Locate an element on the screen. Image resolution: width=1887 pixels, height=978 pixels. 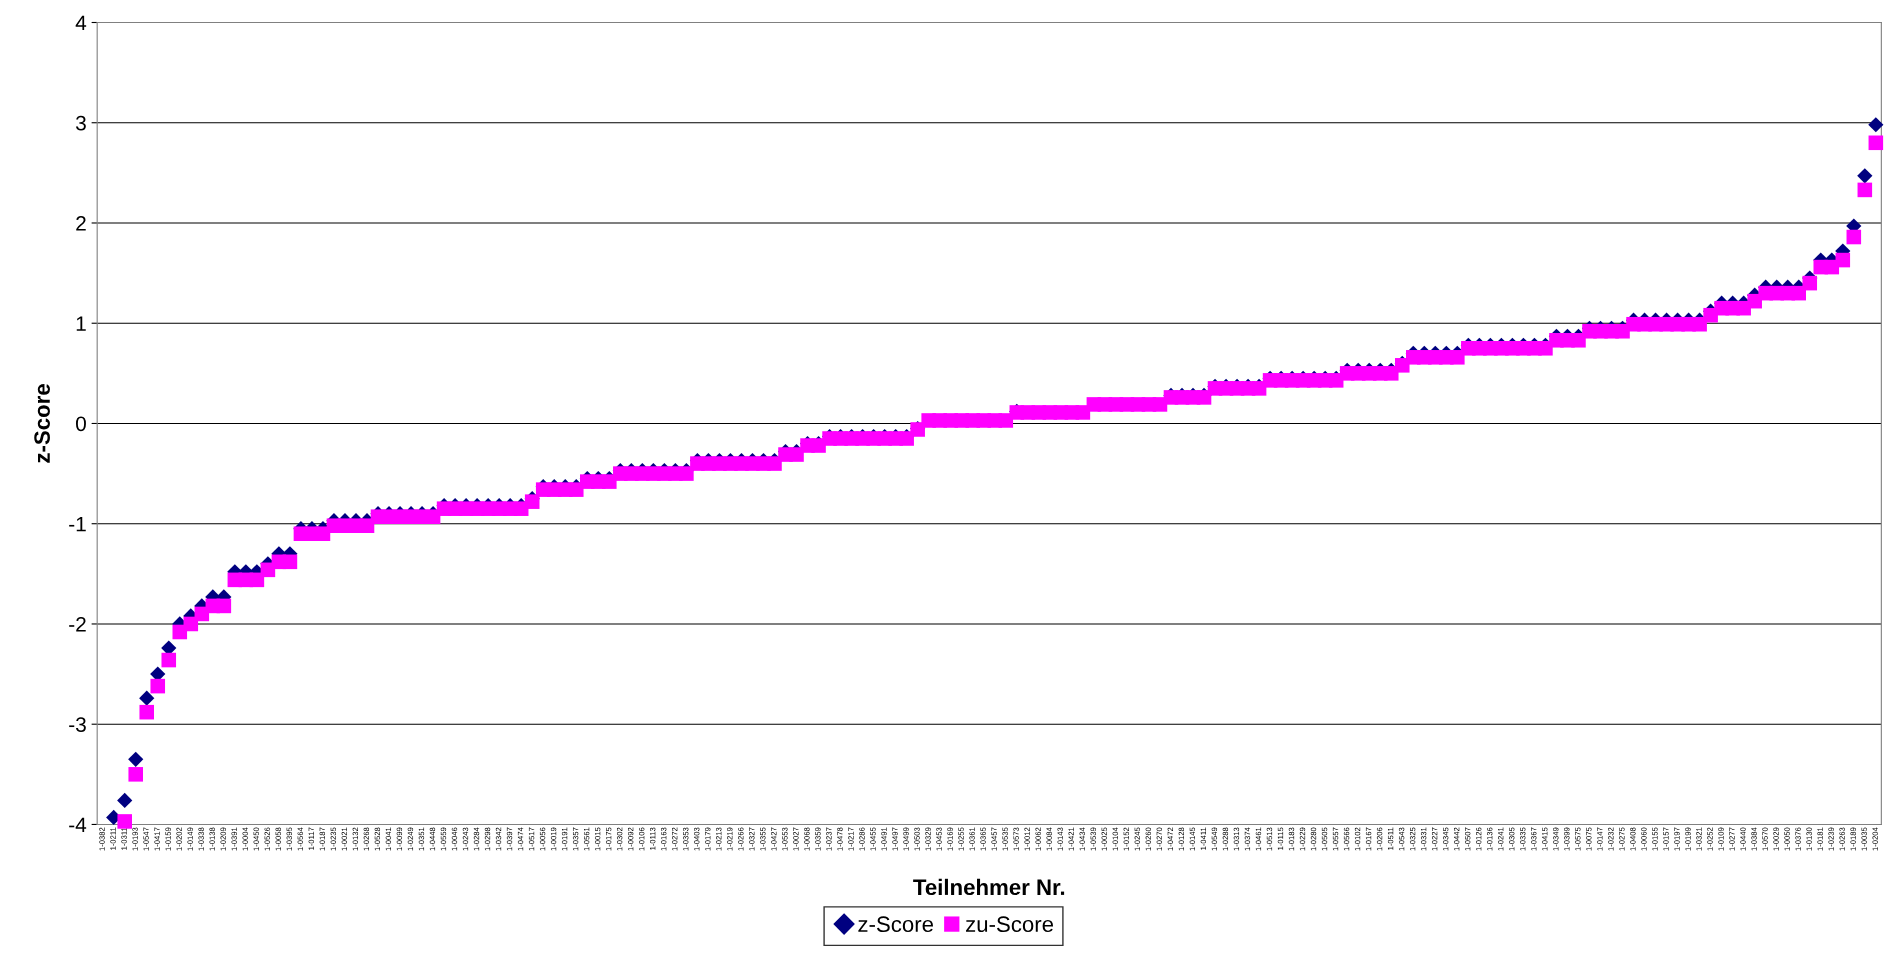
y-tick-label: 0 is located at coordinates (80, 424).